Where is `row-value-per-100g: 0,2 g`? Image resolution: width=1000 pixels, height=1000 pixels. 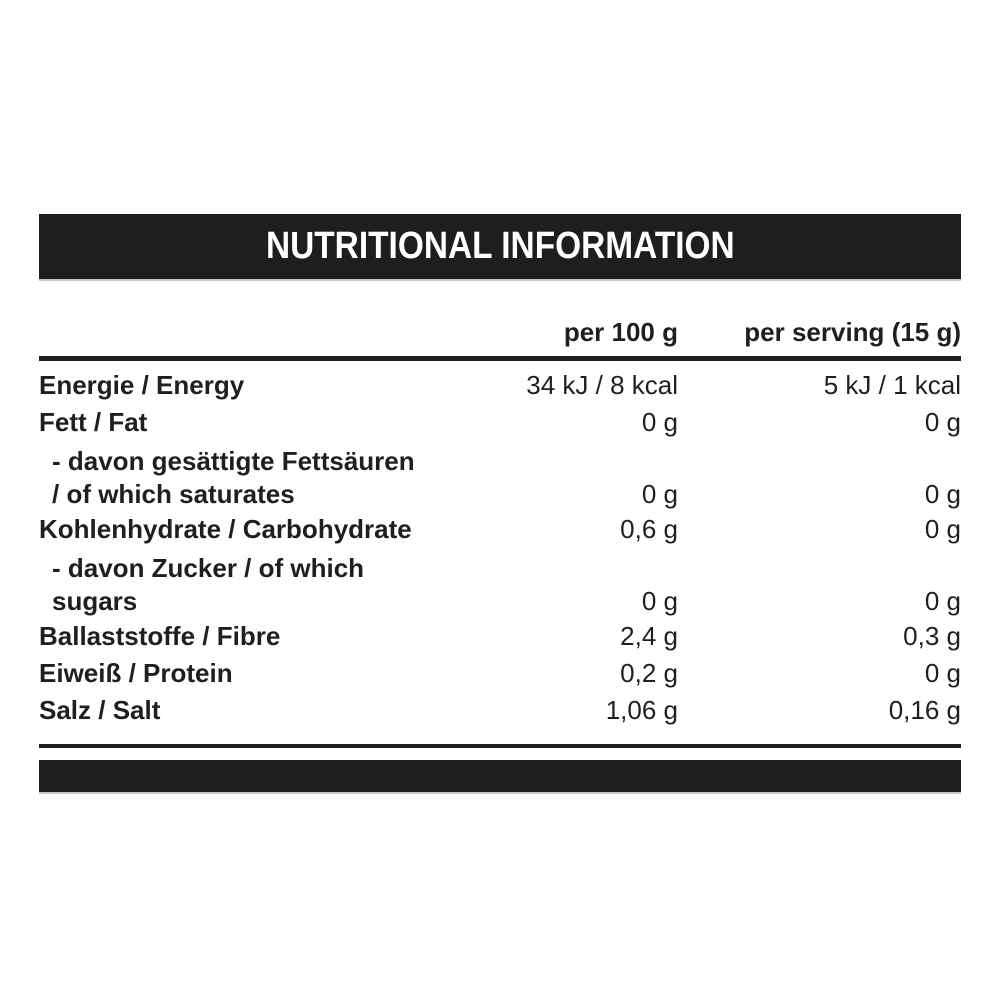 row-value-per-100g: 0,2 g is located at coordinates (649, 673).